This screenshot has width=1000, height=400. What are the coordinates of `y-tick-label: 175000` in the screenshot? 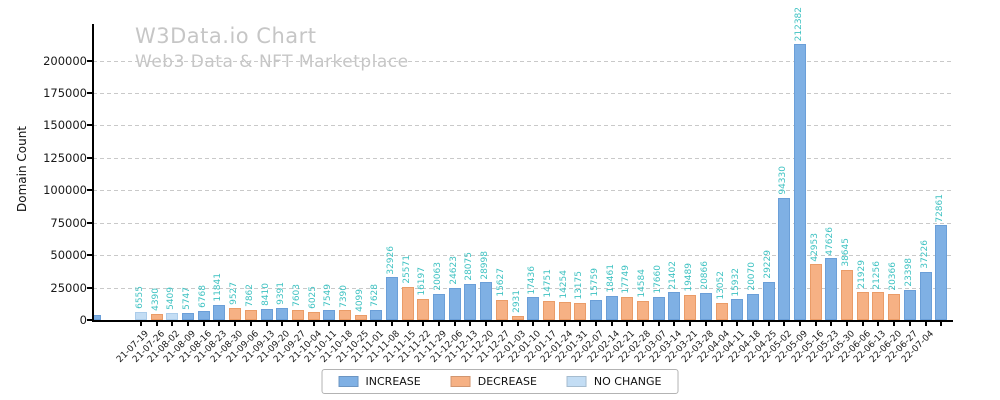 It's located at (65, 92).